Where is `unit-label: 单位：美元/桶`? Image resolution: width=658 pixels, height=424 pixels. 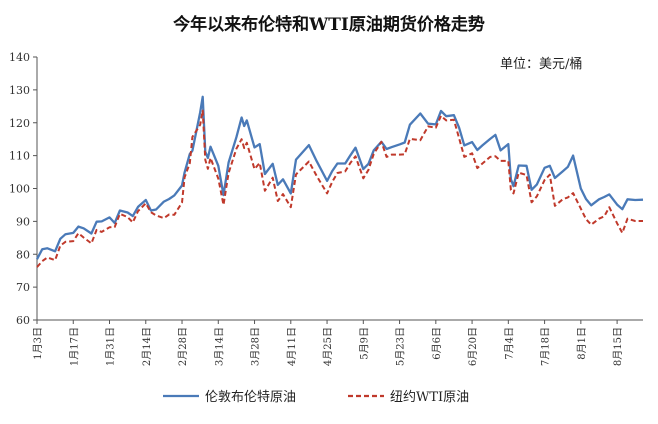
unit-label: 单位：美元/桶 is located at coordinates (541, 64).